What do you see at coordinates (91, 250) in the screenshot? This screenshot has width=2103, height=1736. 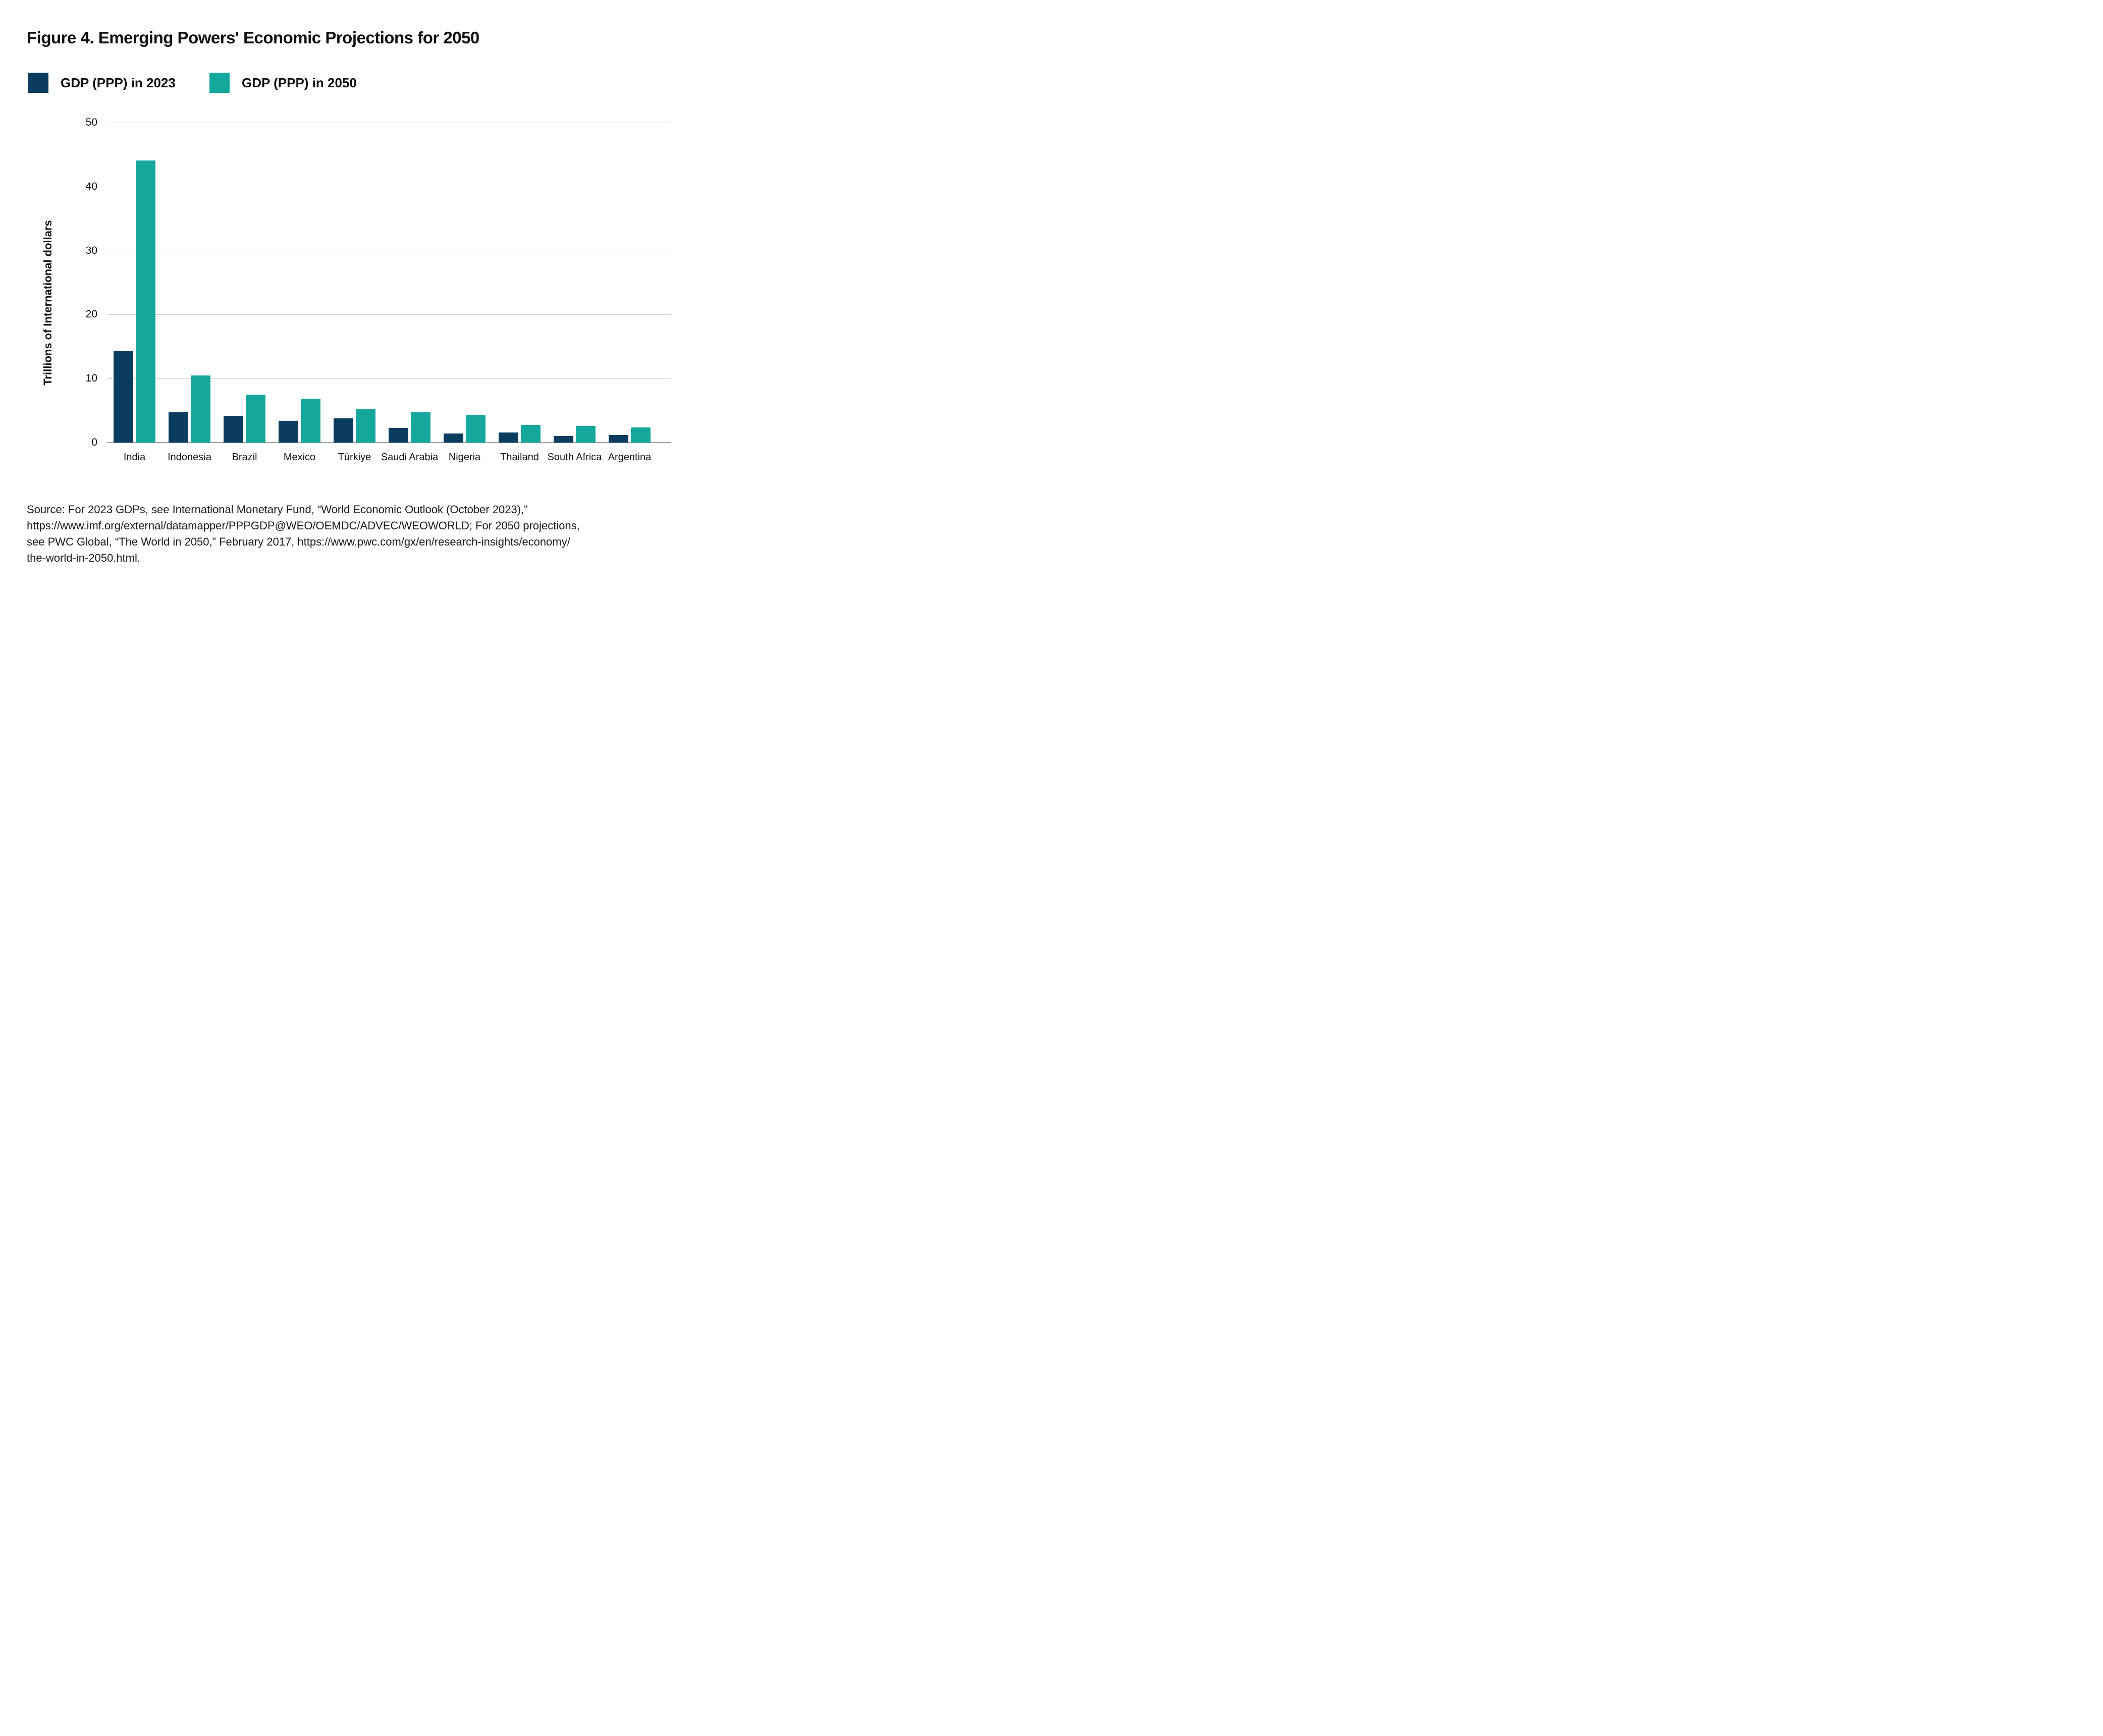 I see `y-tick-label: 30` at bounding box center [91, 250].